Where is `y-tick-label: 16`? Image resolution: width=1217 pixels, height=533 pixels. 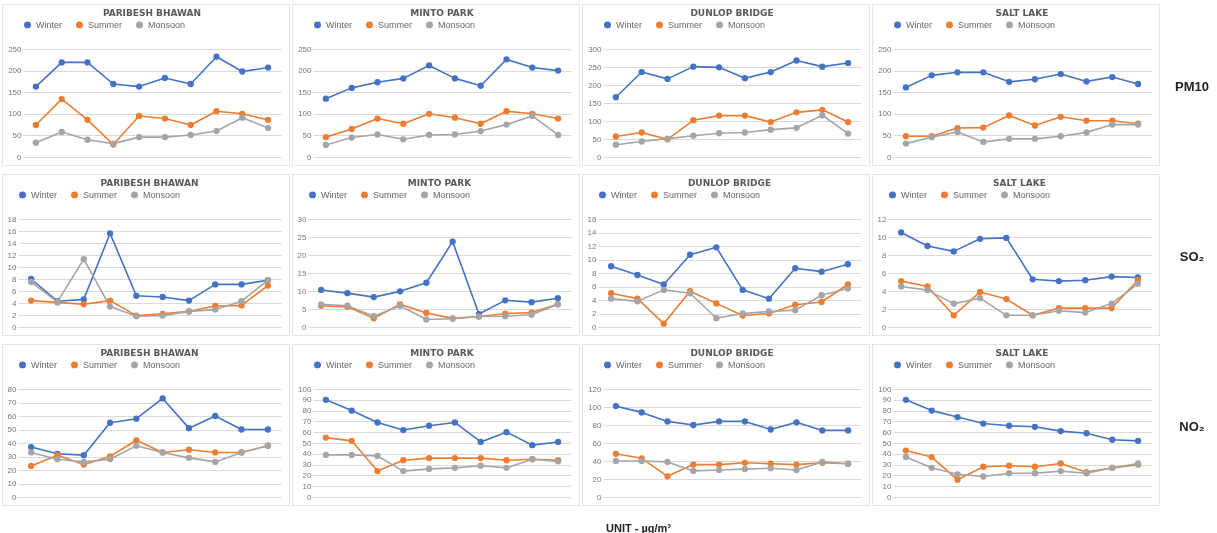
y-tick-label: 16 is located at coordinates (592, 219).